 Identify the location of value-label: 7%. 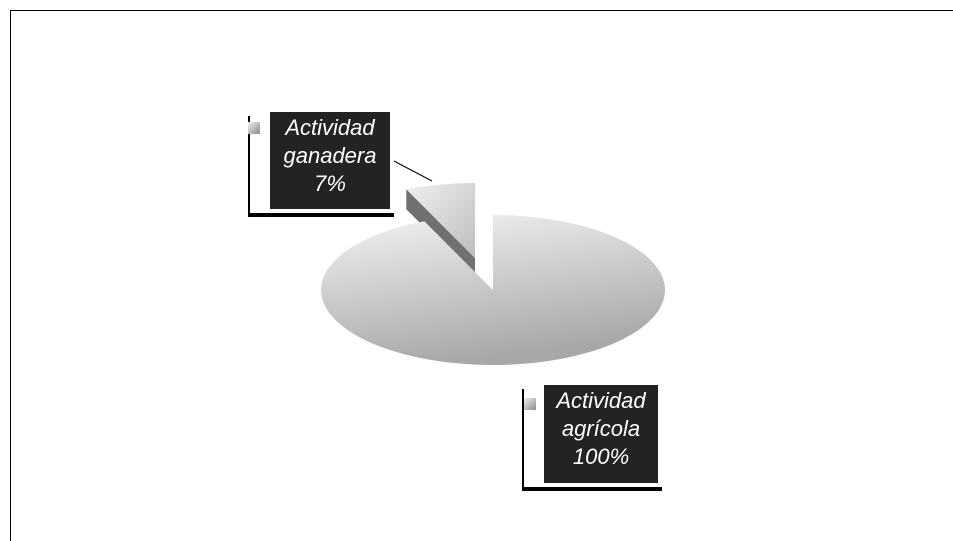
(330, 183).